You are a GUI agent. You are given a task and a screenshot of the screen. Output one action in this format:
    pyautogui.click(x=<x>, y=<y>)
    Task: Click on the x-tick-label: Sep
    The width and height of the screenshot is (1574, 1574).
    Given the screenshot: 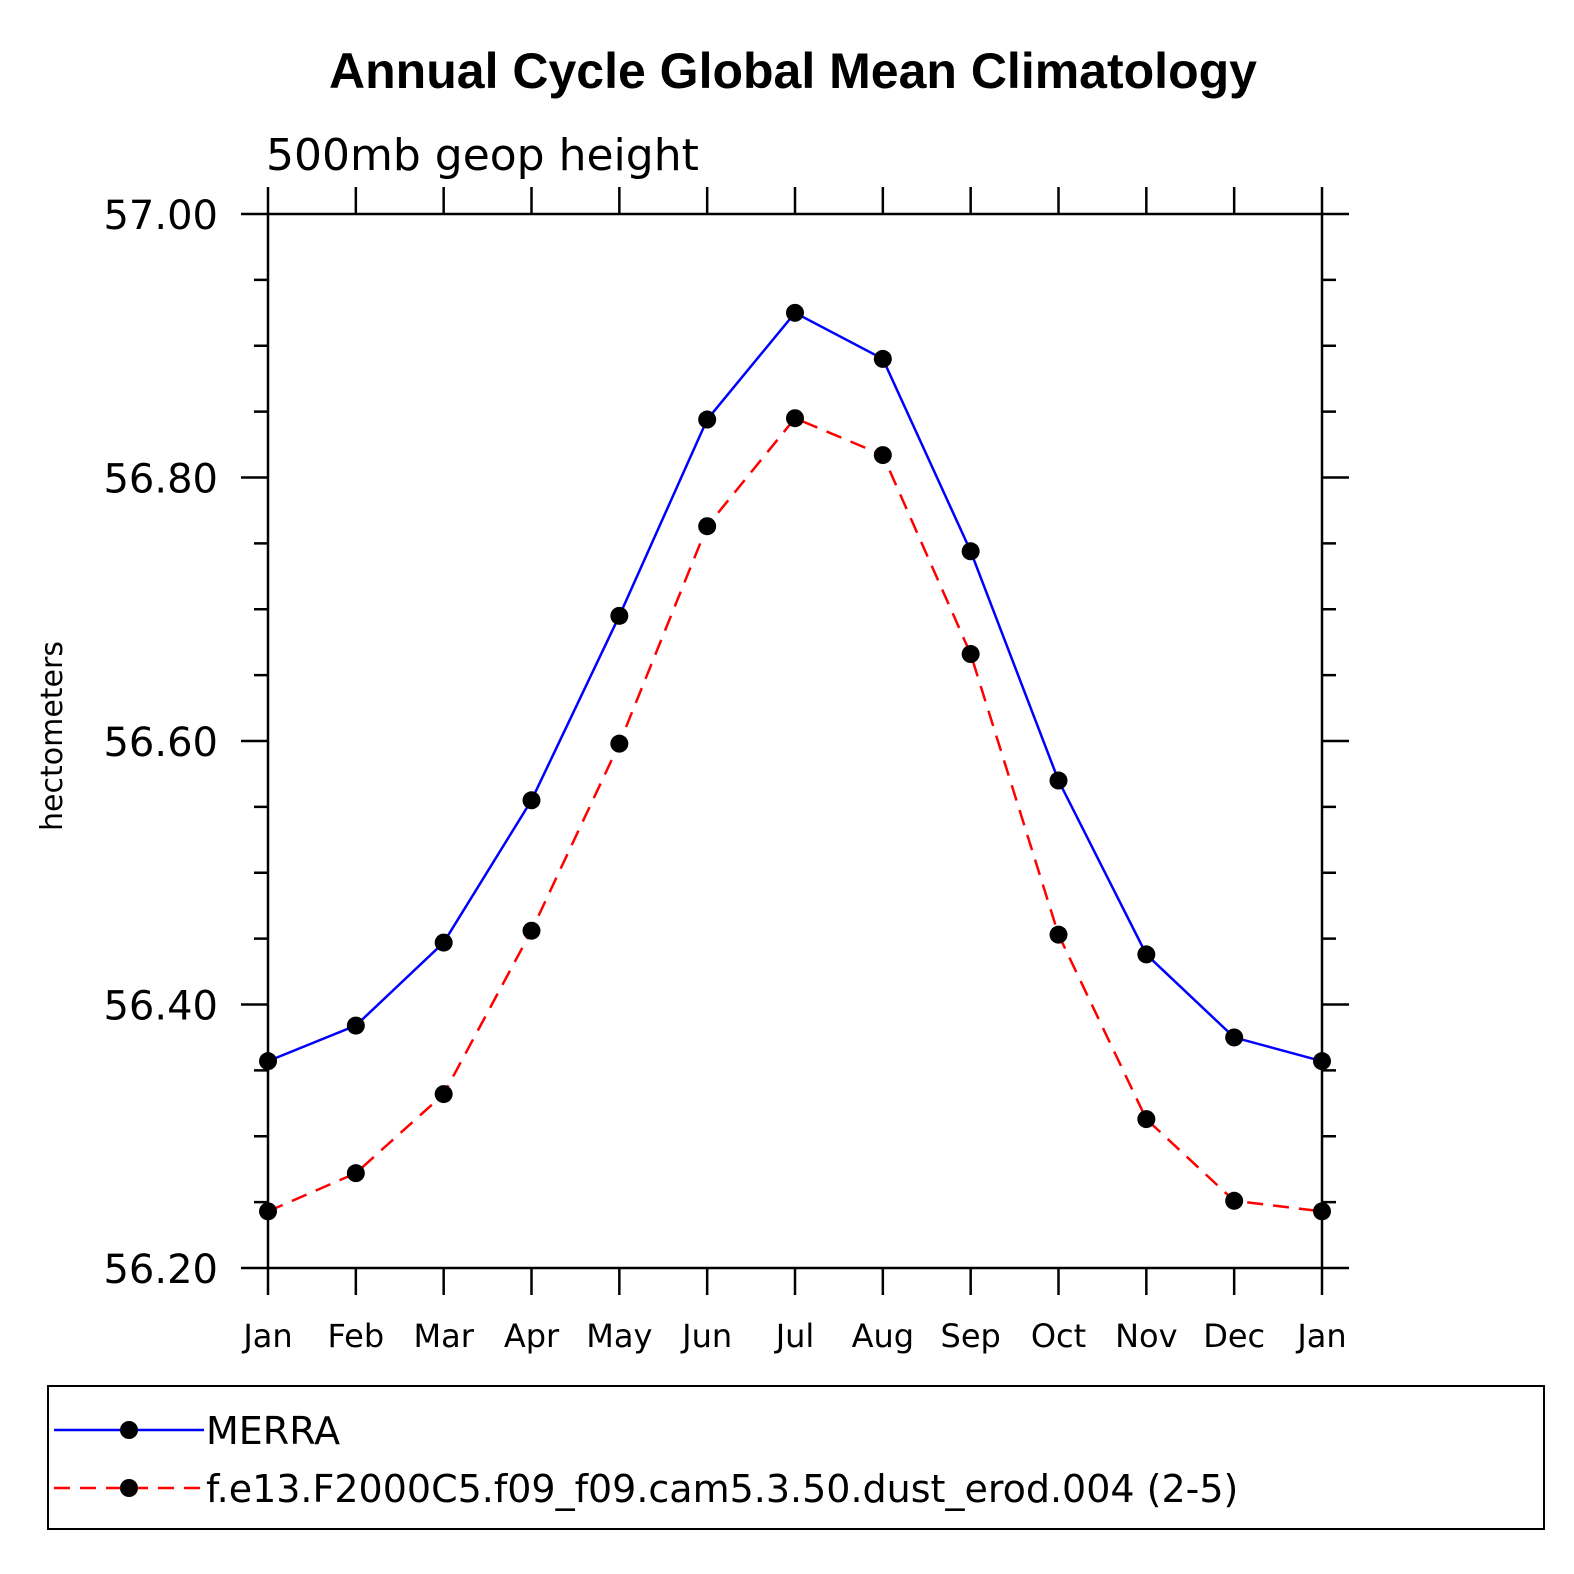 What is the action you would take?
    pyautogui.click(x=971, y=1336)
    